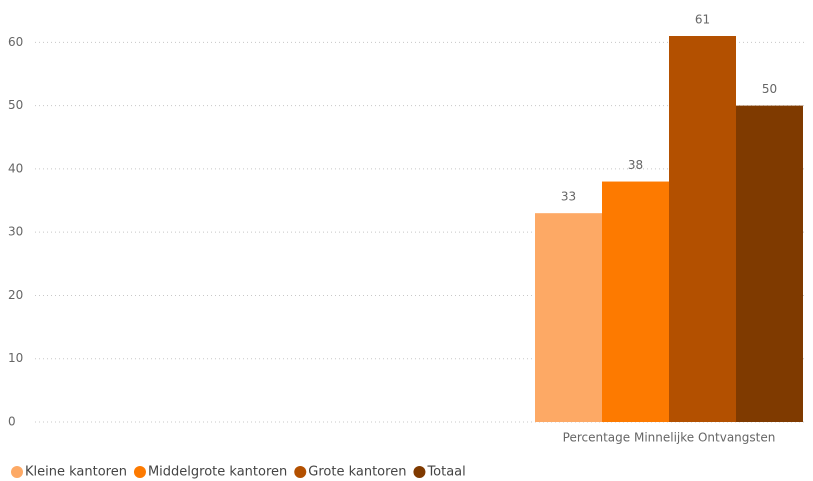 The width and height of the screenshot is (813, 481). Describe the element at coordinates (12, 422) in the screenshot. I see `y-tick-label: 0` at that location.